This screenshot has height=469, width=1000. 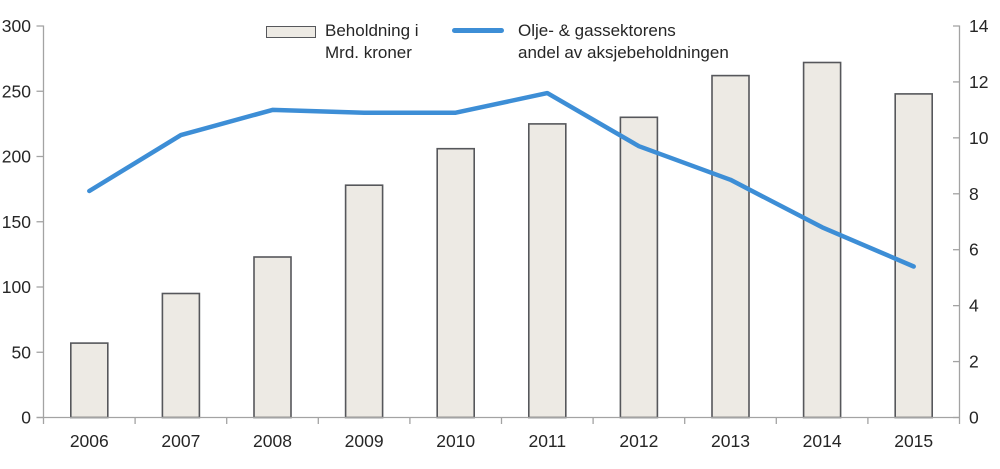 What do you see at coordinates (364, 441) in the screenshot?
I see `x-axis-category-label: 2009` at bounding box center [364, 441].